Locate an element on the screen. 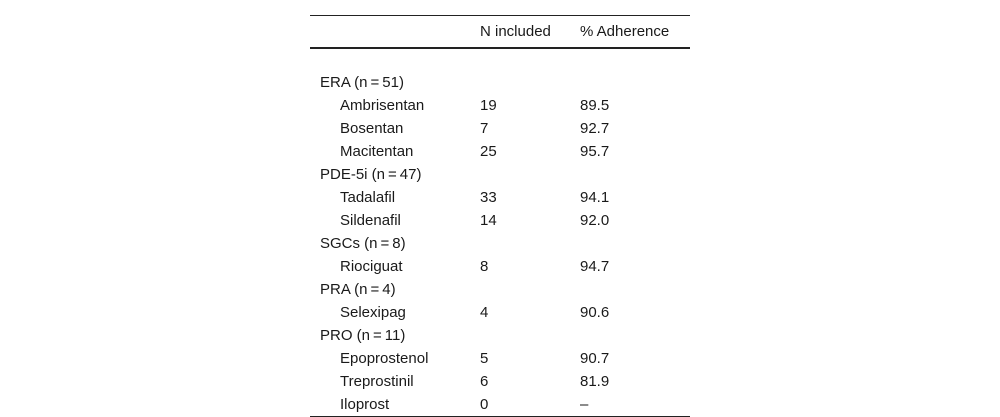 The height and width of the screenshot is (417, 1000). row-n: 0 is located at coordinates (484, 404).